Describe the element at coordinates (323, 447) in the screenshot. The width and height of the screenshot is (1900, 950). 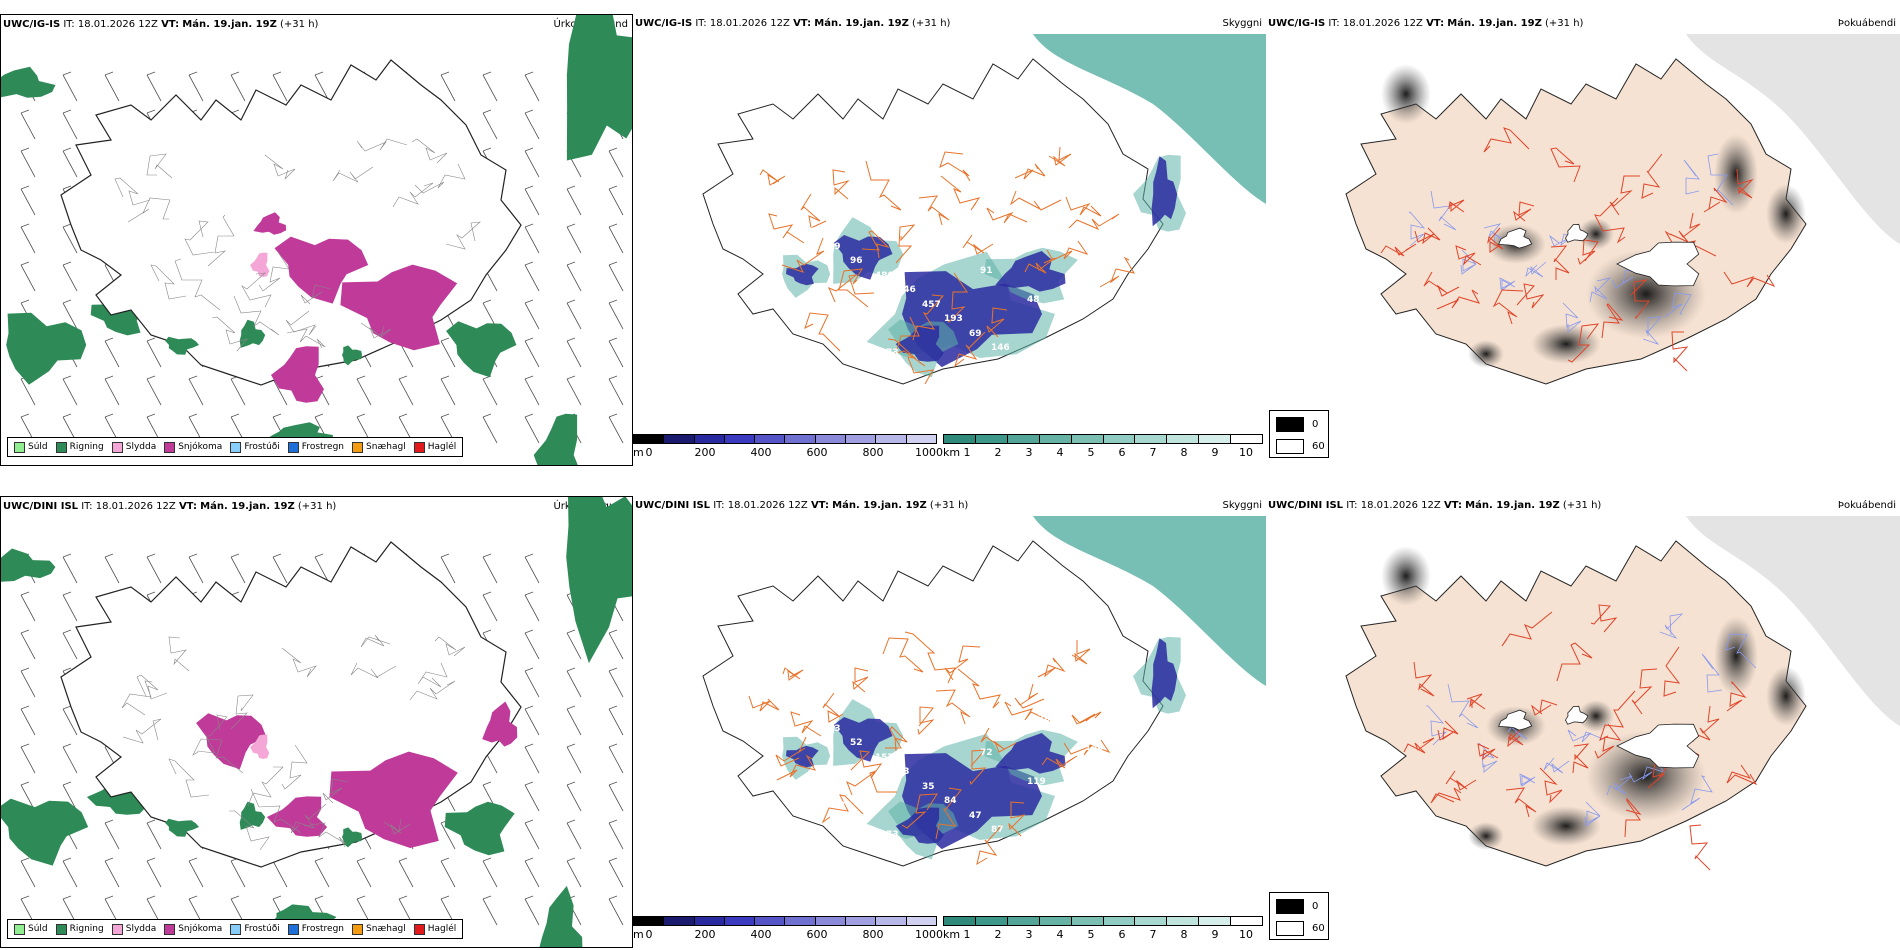
I see `legend-label: Frostregn` at that location.